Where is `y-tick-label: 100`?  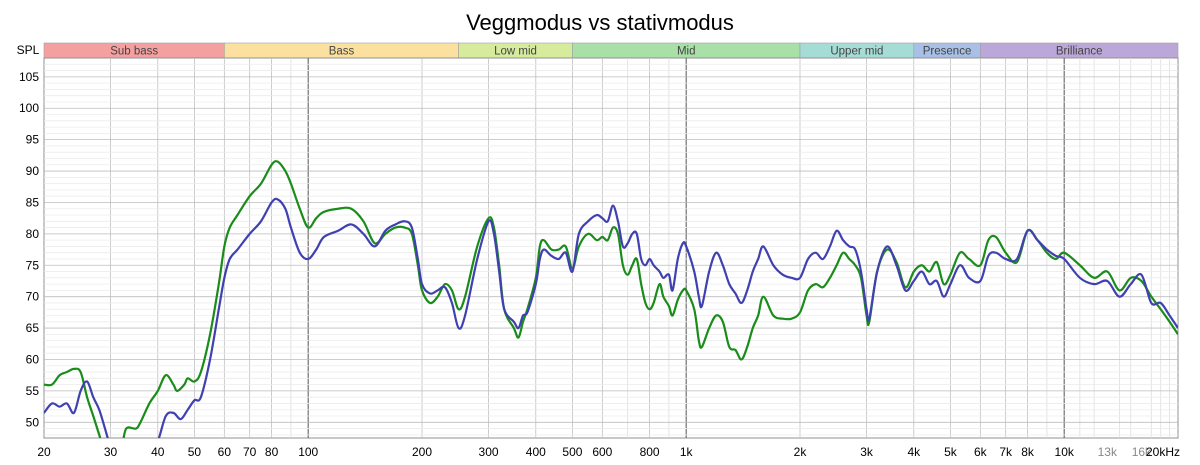 y-tick-label: 100 is located at coordinates (29, 108).